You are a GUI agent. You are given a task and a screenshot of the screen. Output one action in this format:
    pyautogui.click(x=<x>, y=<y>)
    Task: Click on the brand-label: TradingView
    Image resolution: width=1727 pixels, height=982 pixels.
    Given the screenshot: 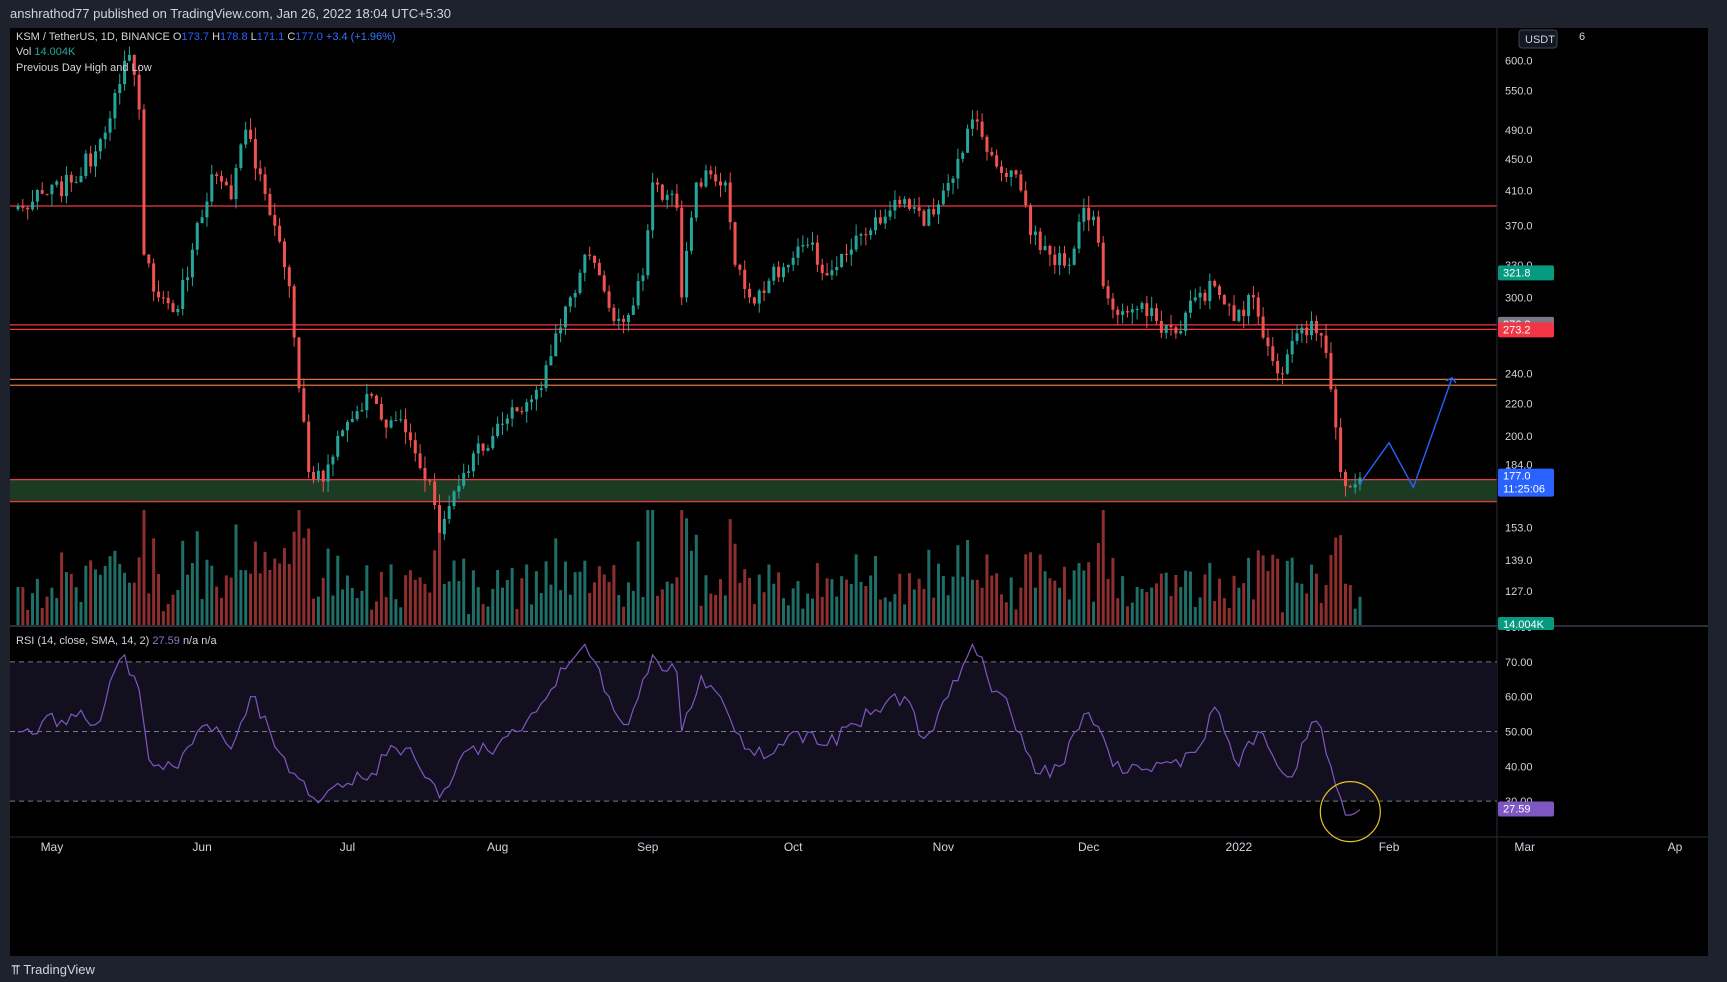 What is the action you would take?
    pyautogui.click(x=59, y=969)
    